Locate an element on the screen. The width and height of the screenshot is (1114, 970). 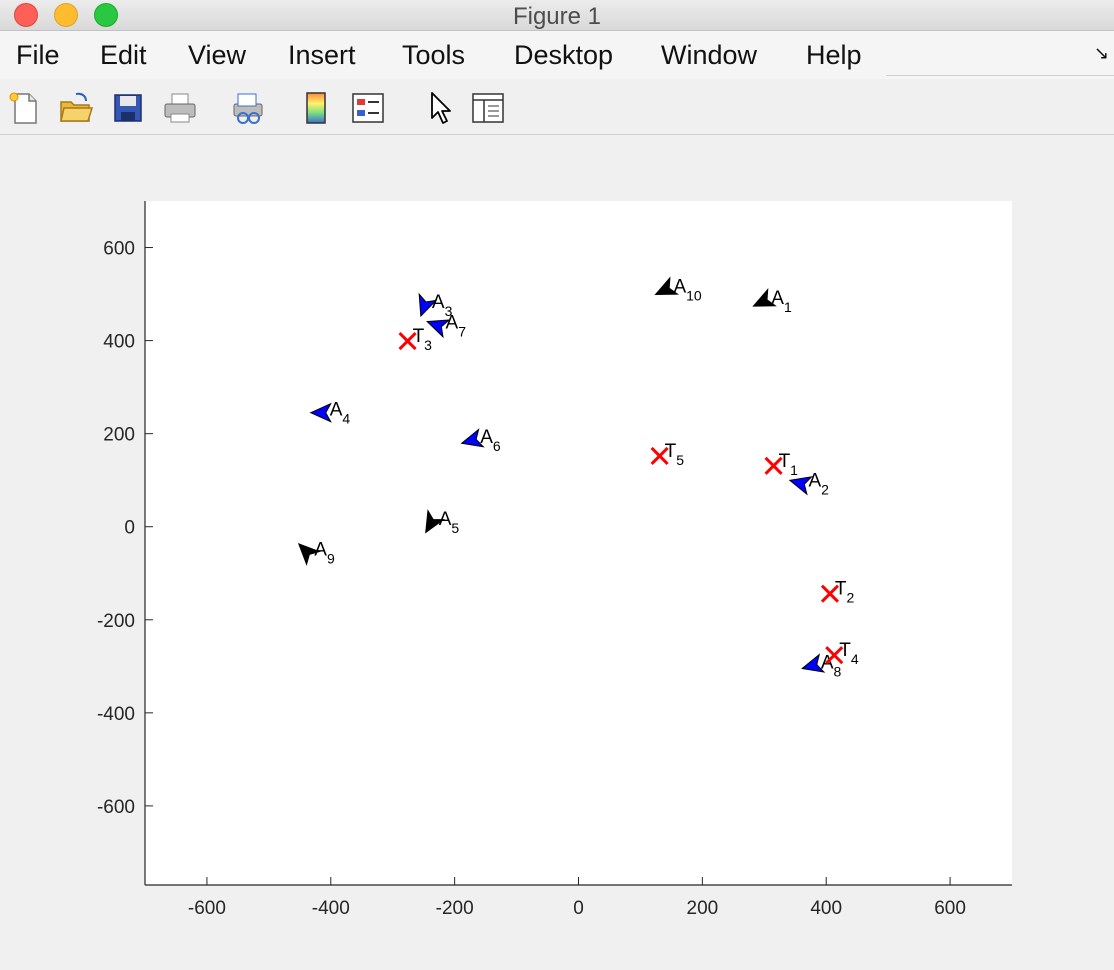
target-label-3: T3 is located at coordinates (423, 339).